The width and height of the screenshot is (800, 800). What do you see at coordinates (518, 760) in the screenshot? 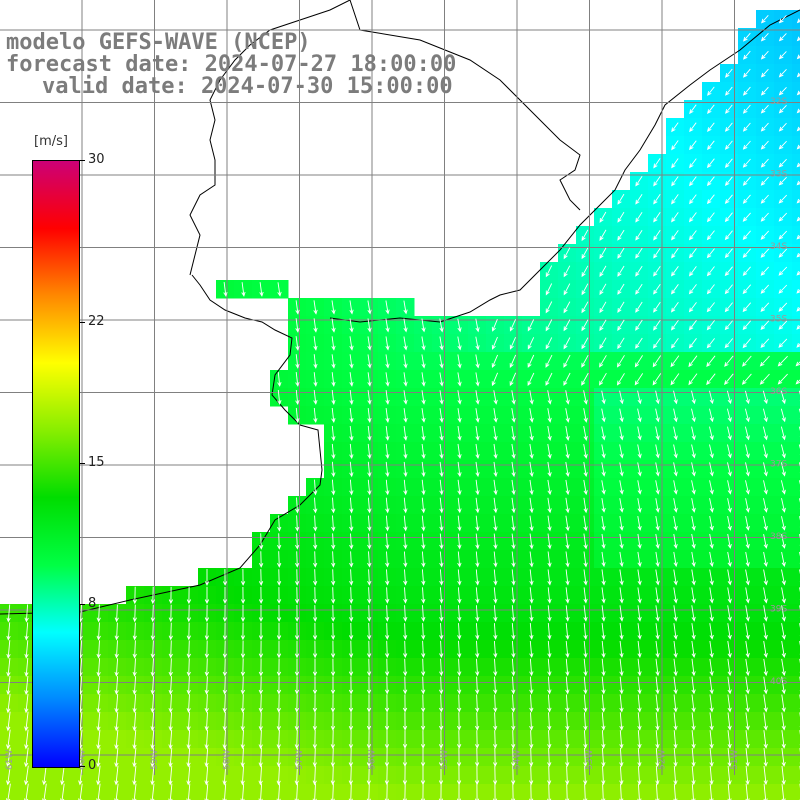
I see `longitude-label: 54W` at bounding box center [518, 760].